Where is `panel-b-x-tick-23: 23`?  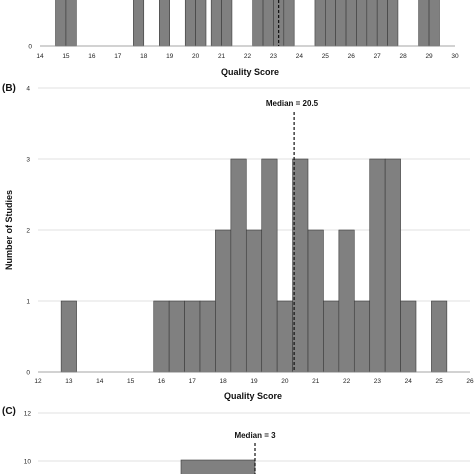 panel-b-x-tick-23: 23 is located at coordinates (378, 381).